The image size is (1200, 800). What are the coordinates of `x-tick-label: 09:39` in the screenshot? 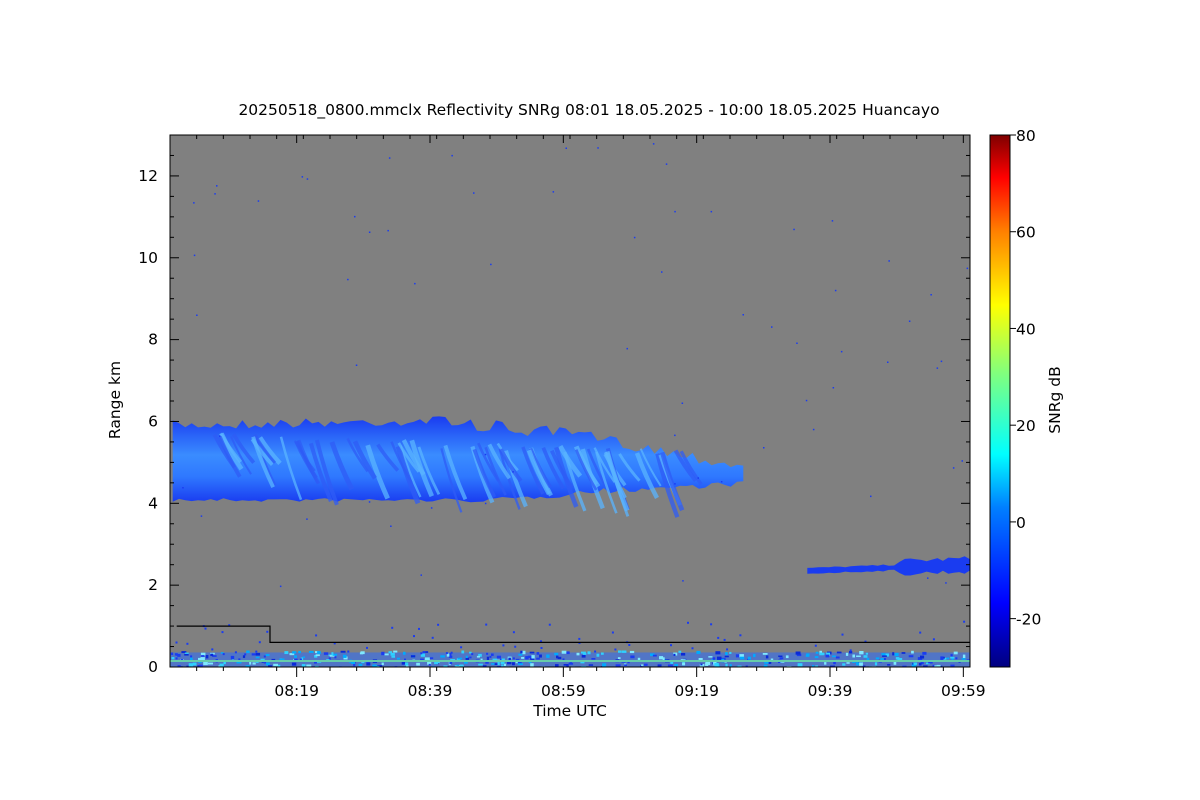 It's located at (830, 691).